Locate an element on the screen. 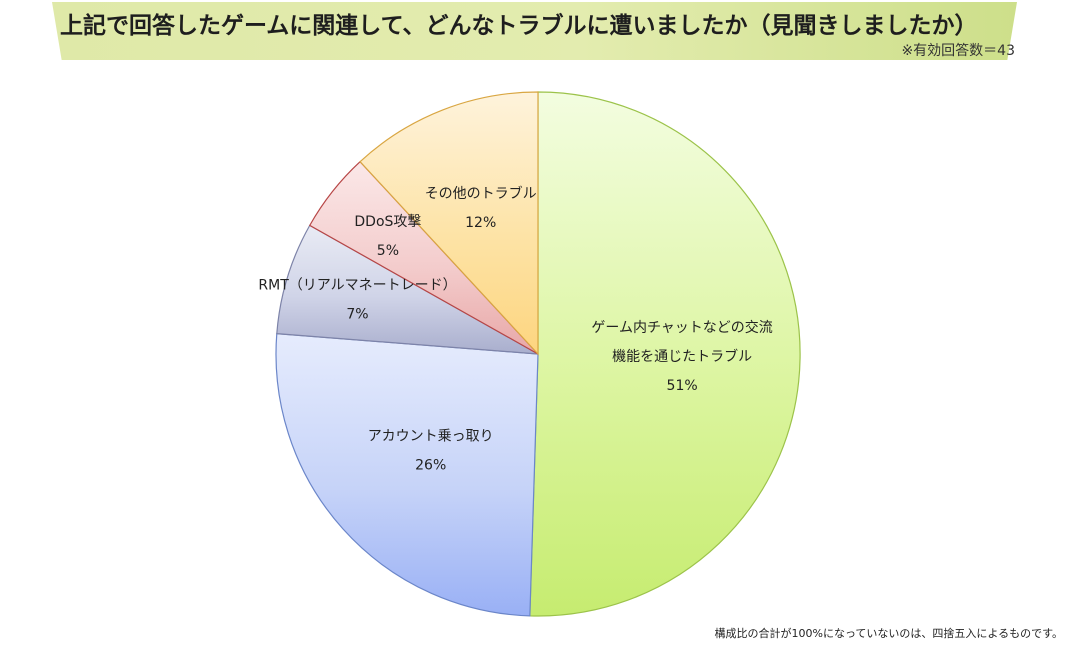 This screenshot has width=1077, height=649. slice-category-label: ゲーム内チャットなどの交流 is located at coordinates (681, 327).